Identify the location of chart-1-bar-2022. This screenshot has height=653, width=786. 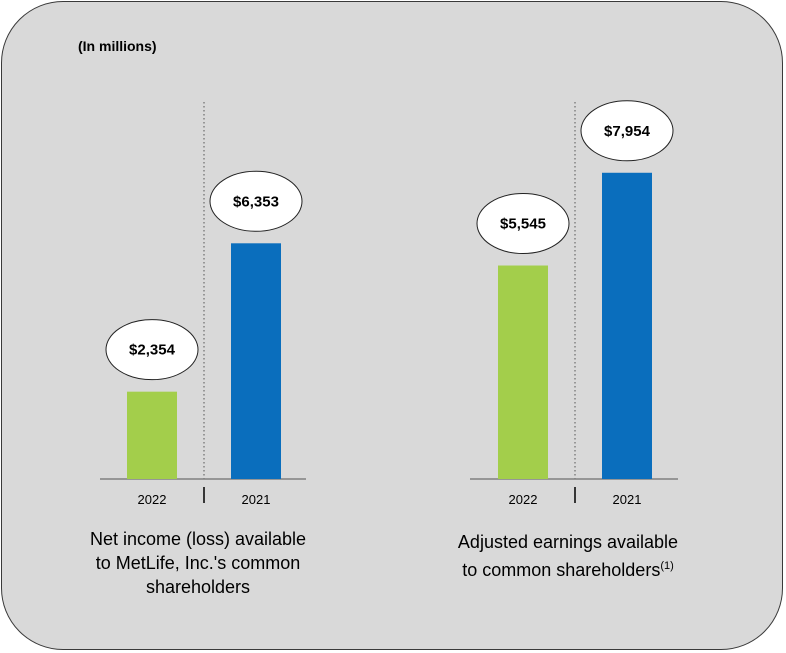
(152, 435).